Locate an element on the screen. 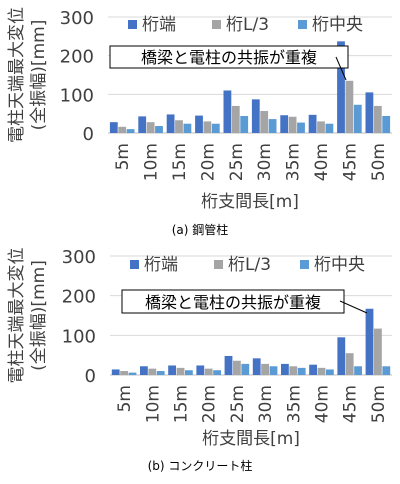 The image size is (400, 484). legend-label: 桁中央 is located at coordinates (337, 25).